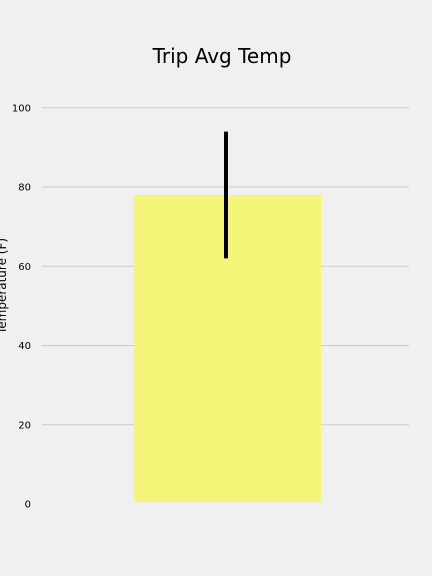  Describe the element at coordinates (24, 188) in the screenshot. I see `y-tick-label-80: 80` at that location.